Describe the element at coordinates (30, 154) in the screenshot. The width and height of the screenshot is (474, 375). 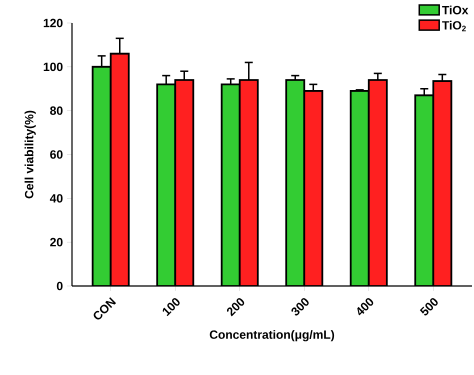
I see `y-axis-title: Cell viability(%)` at that location.